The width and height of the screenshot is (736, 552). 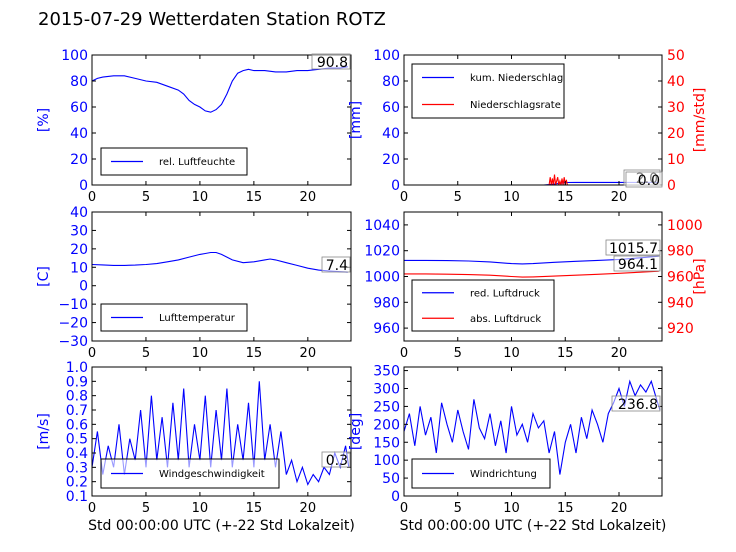 What do you see at coordinates (676, 108) in the screenshot?
I see `y-right-tick-label: 30` at bounding box center [676, 108].